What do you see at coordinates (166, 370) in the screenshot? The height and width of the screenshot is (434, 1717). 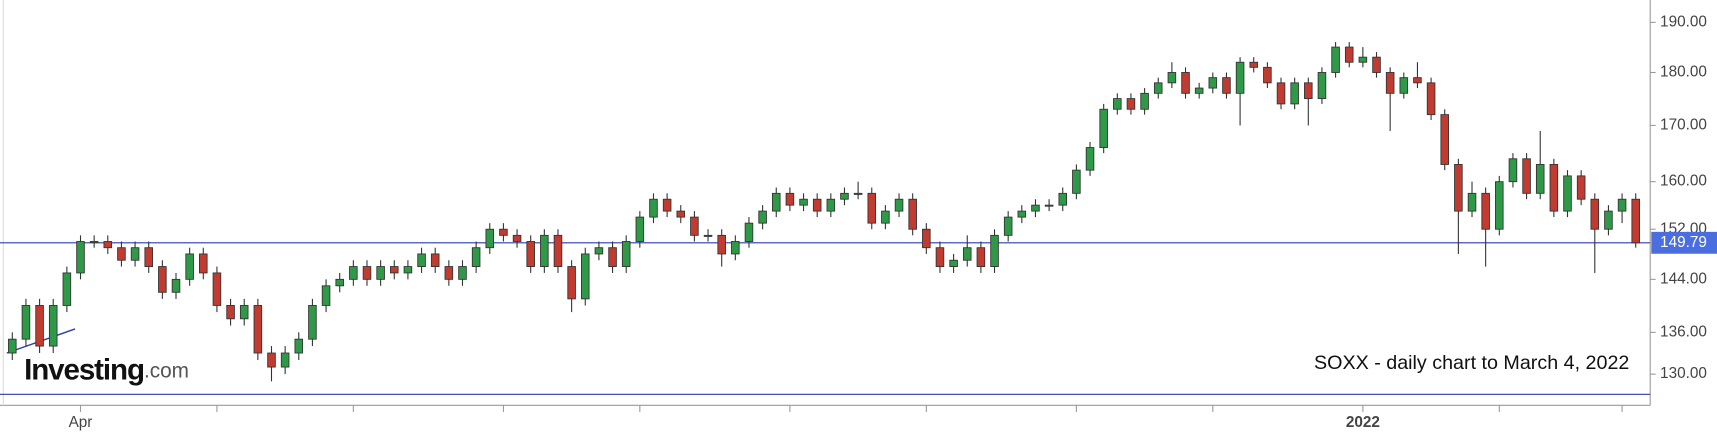 I see `brand-suffix: .com` at bounding box center [166, 370].